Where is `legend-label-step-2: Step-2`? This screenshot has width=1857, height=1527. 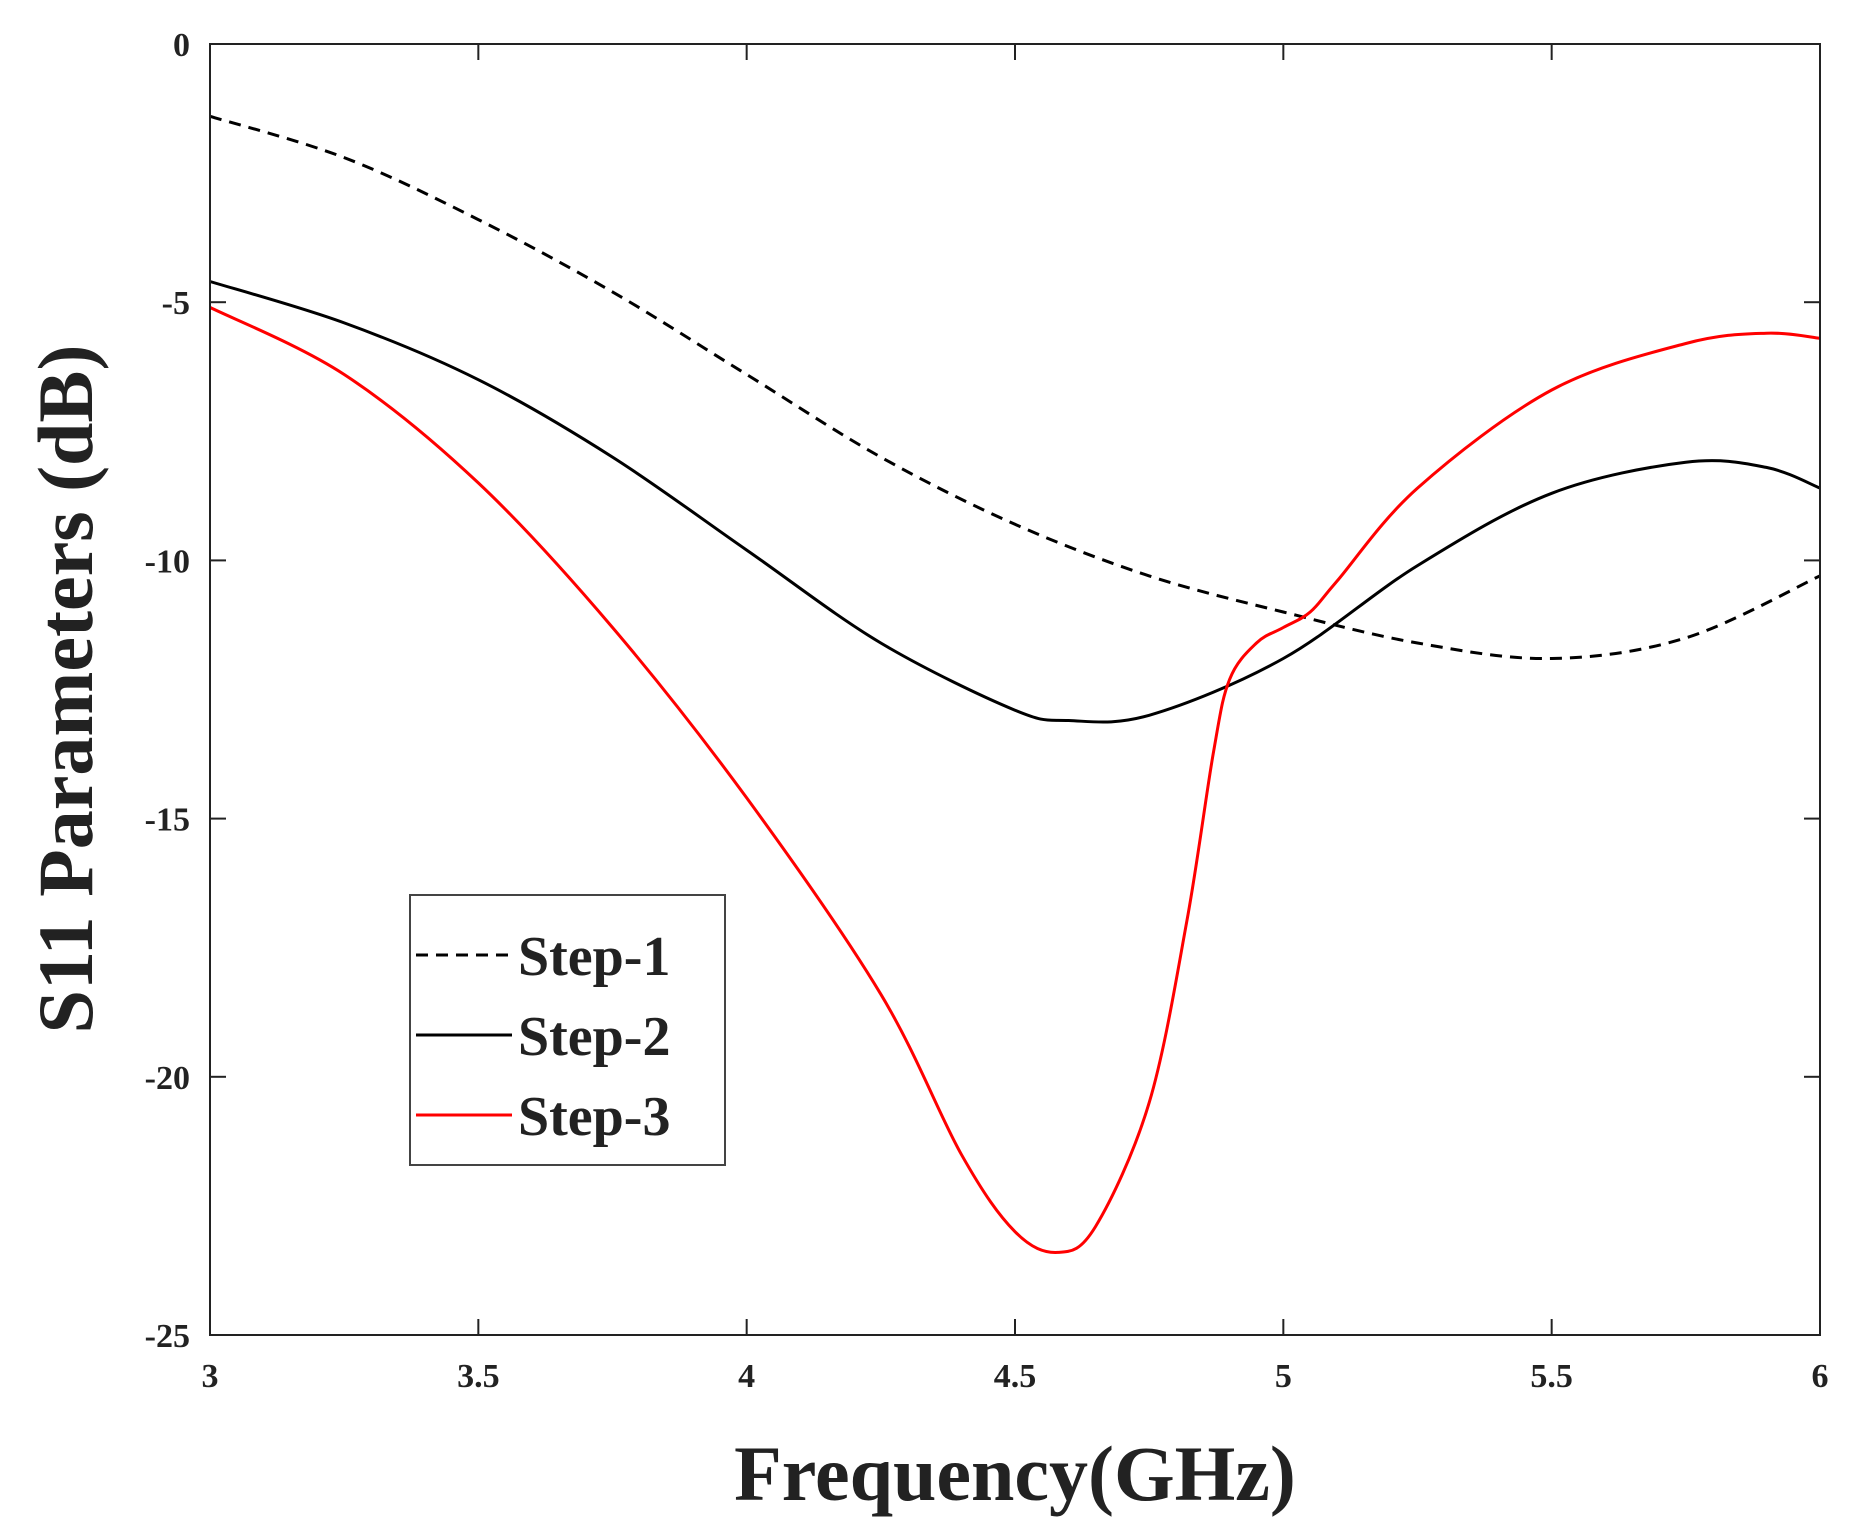
legend-label-step-2: Step-2 is located at coordinates (594, 1037).